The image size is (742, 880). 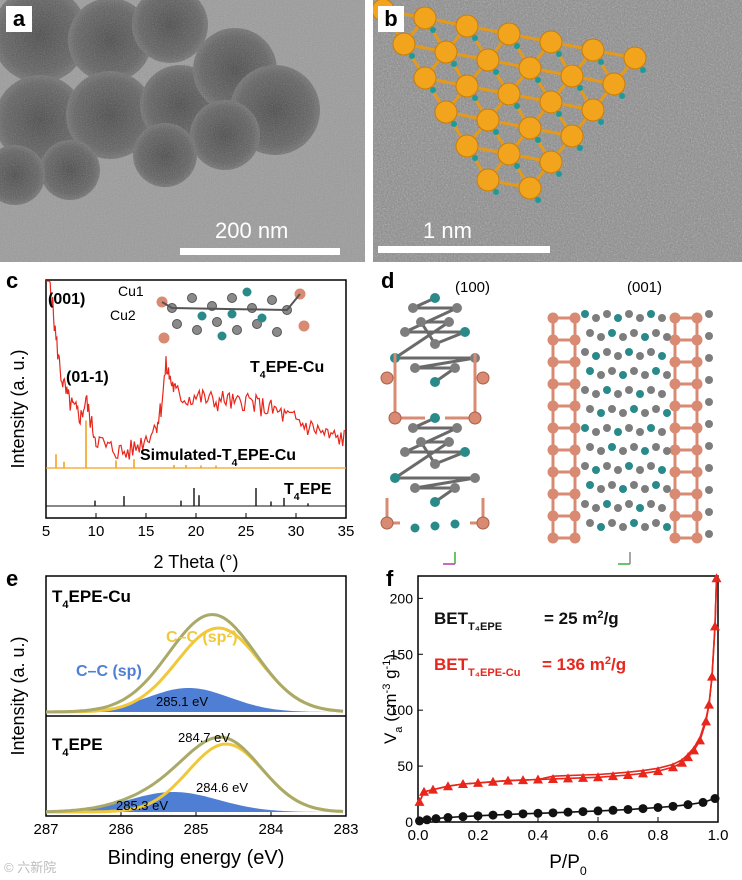 What do you see at coordinates (18, 695) in the screenshot?
I see `y-axis-label-e: Intensity (a. u.)` at bounding box center [18, 695].